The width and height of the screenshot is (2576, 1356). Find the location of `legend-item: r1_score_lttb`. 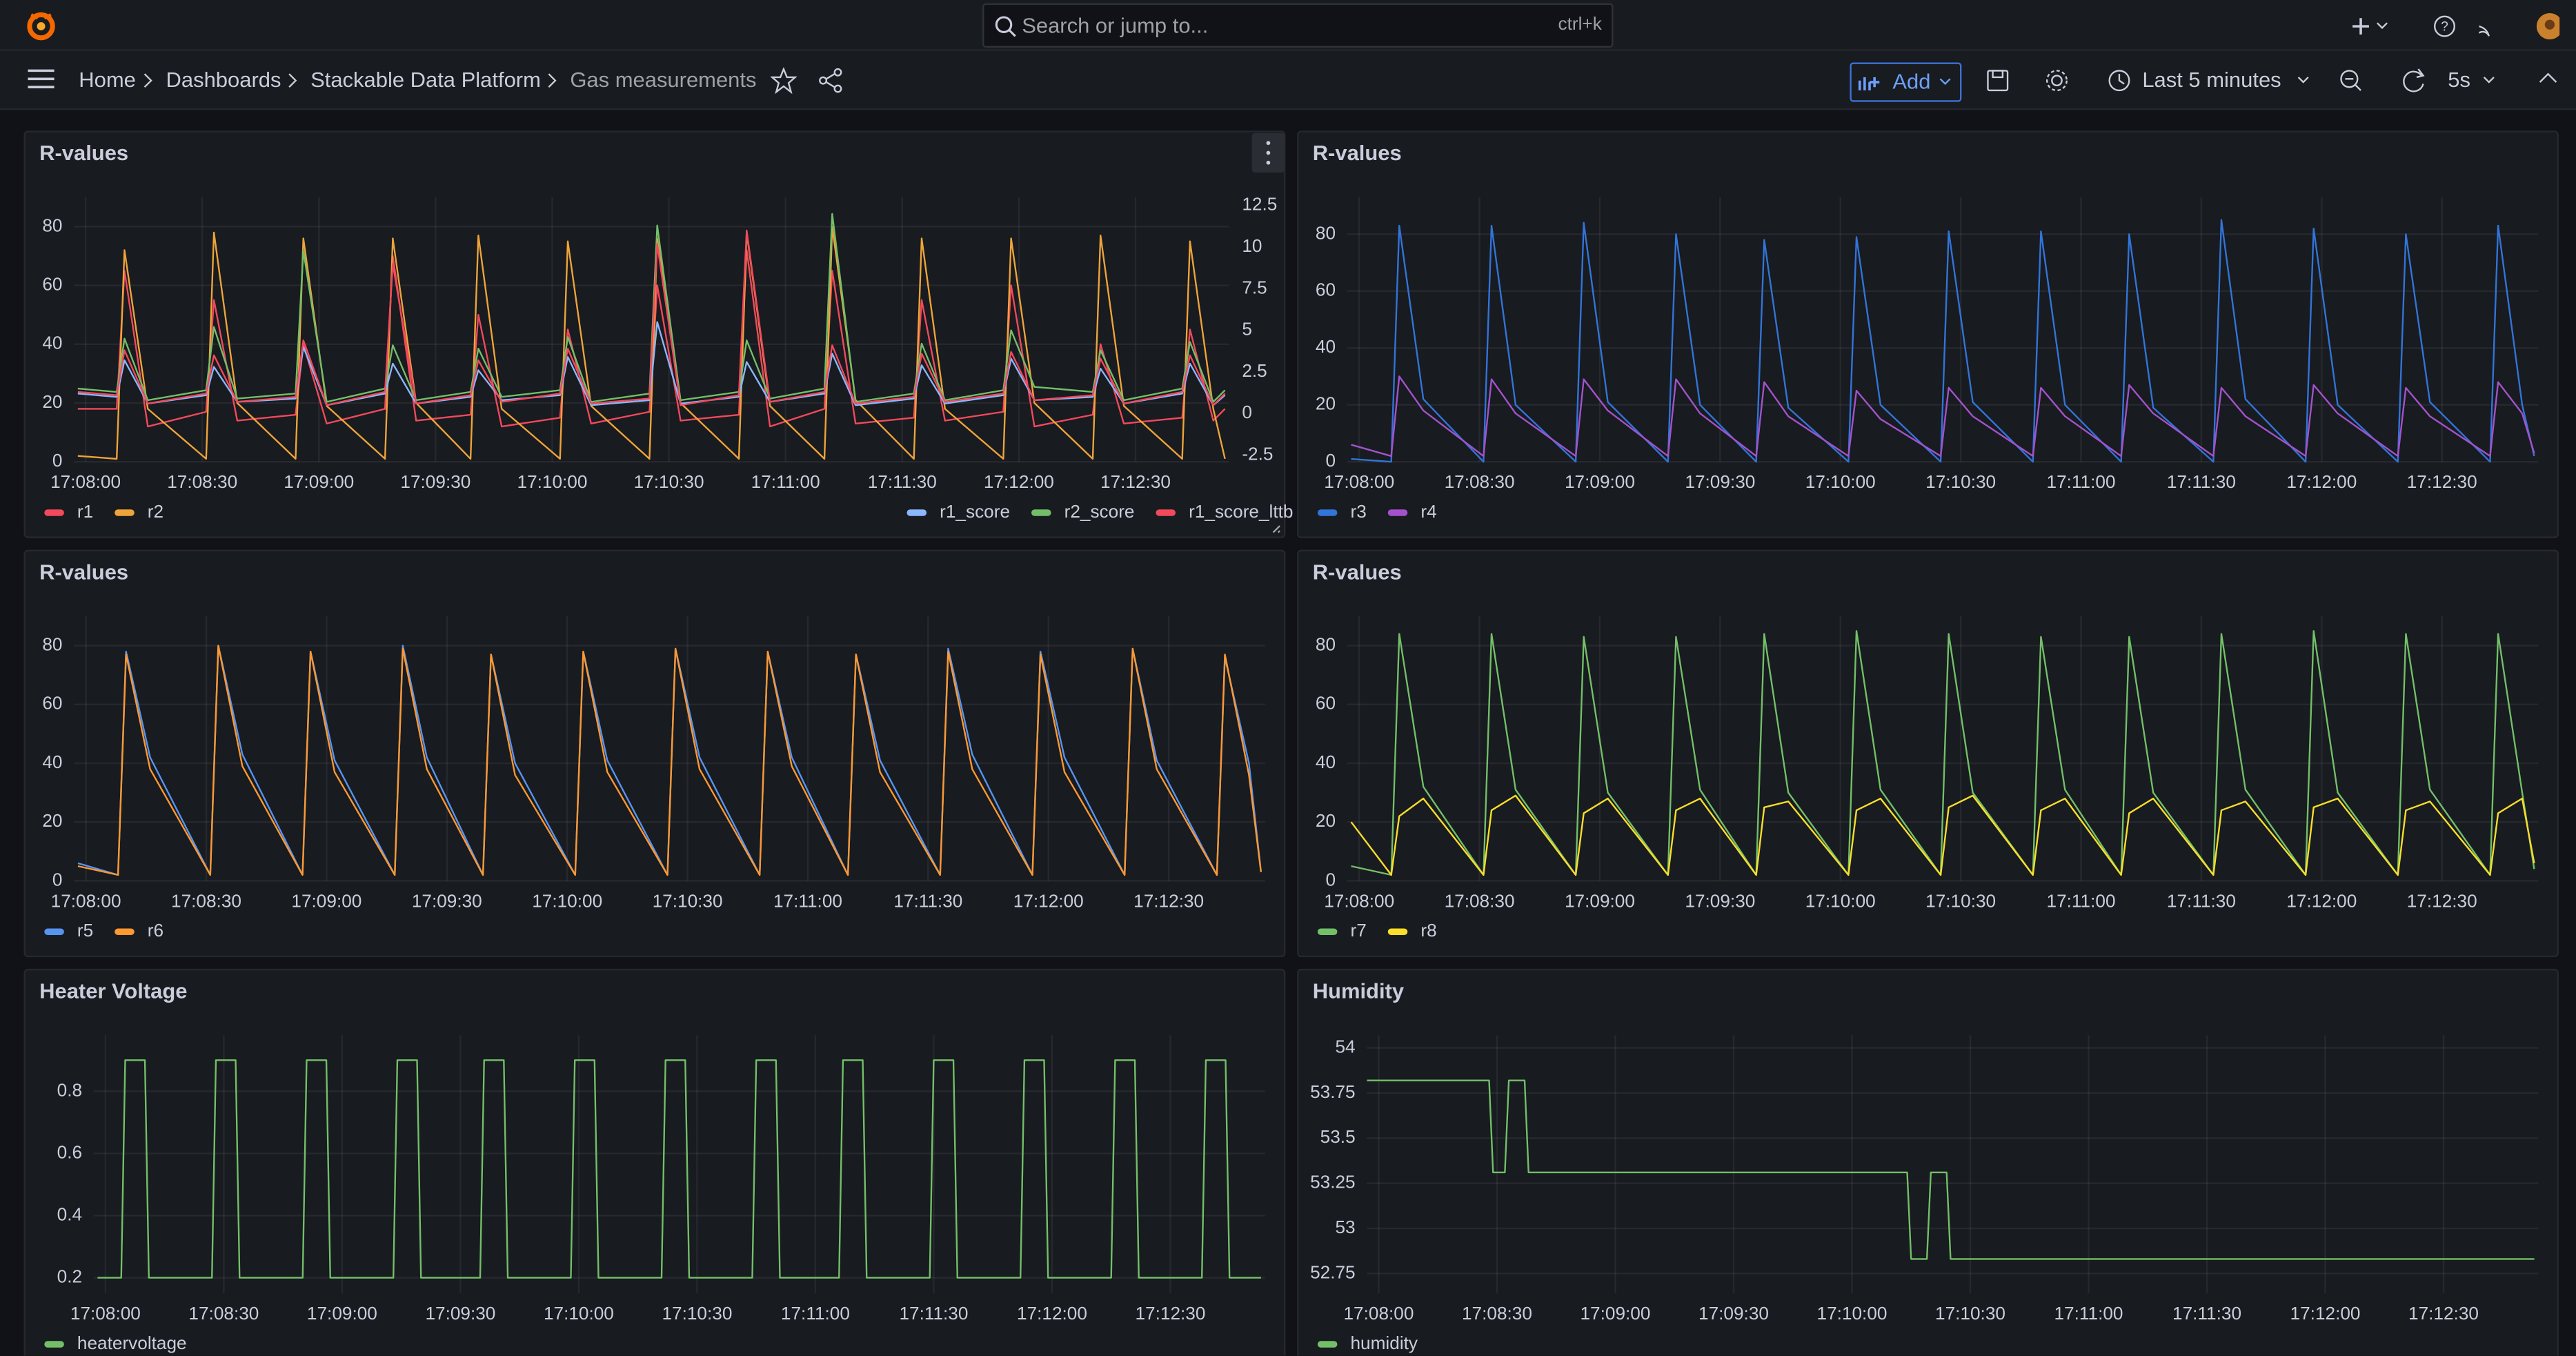

legend-item: r1_score_lttb is located at coordinates (1224, 511).